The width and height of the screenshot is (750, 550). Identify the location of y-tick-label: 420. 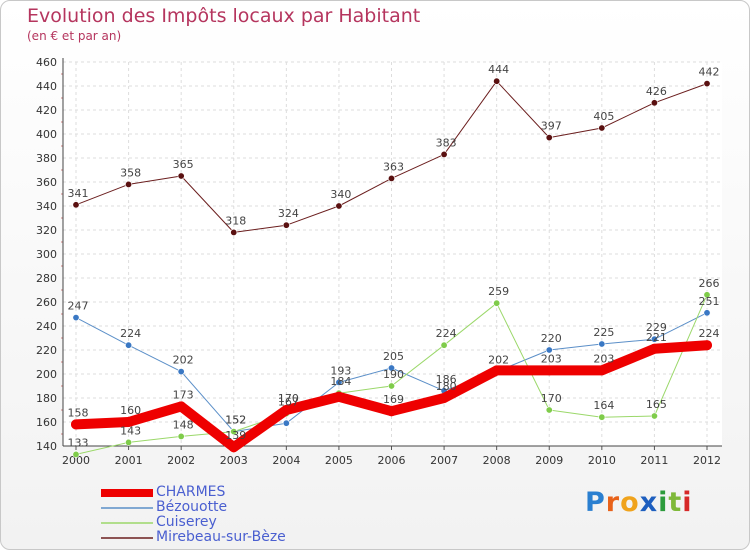
(46, 110).